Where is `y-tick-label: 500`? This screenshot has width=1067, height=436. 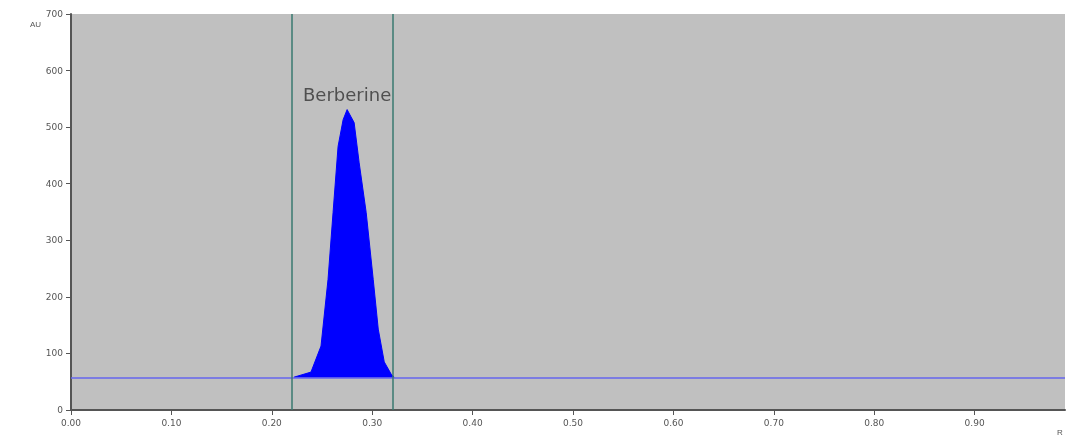
y-tick-label: 500 is located at coordinates (54, 127).